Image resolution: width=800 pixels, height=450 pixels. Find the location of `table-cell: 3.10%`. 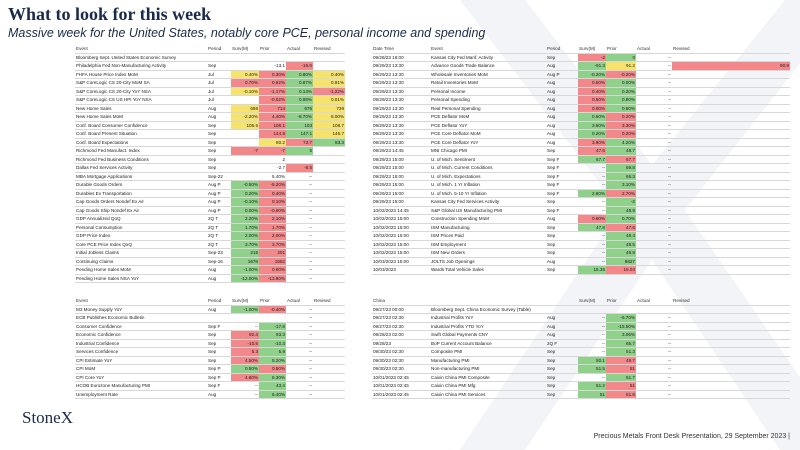

table-cell: 3.10% is located at coordinates (621, 185).